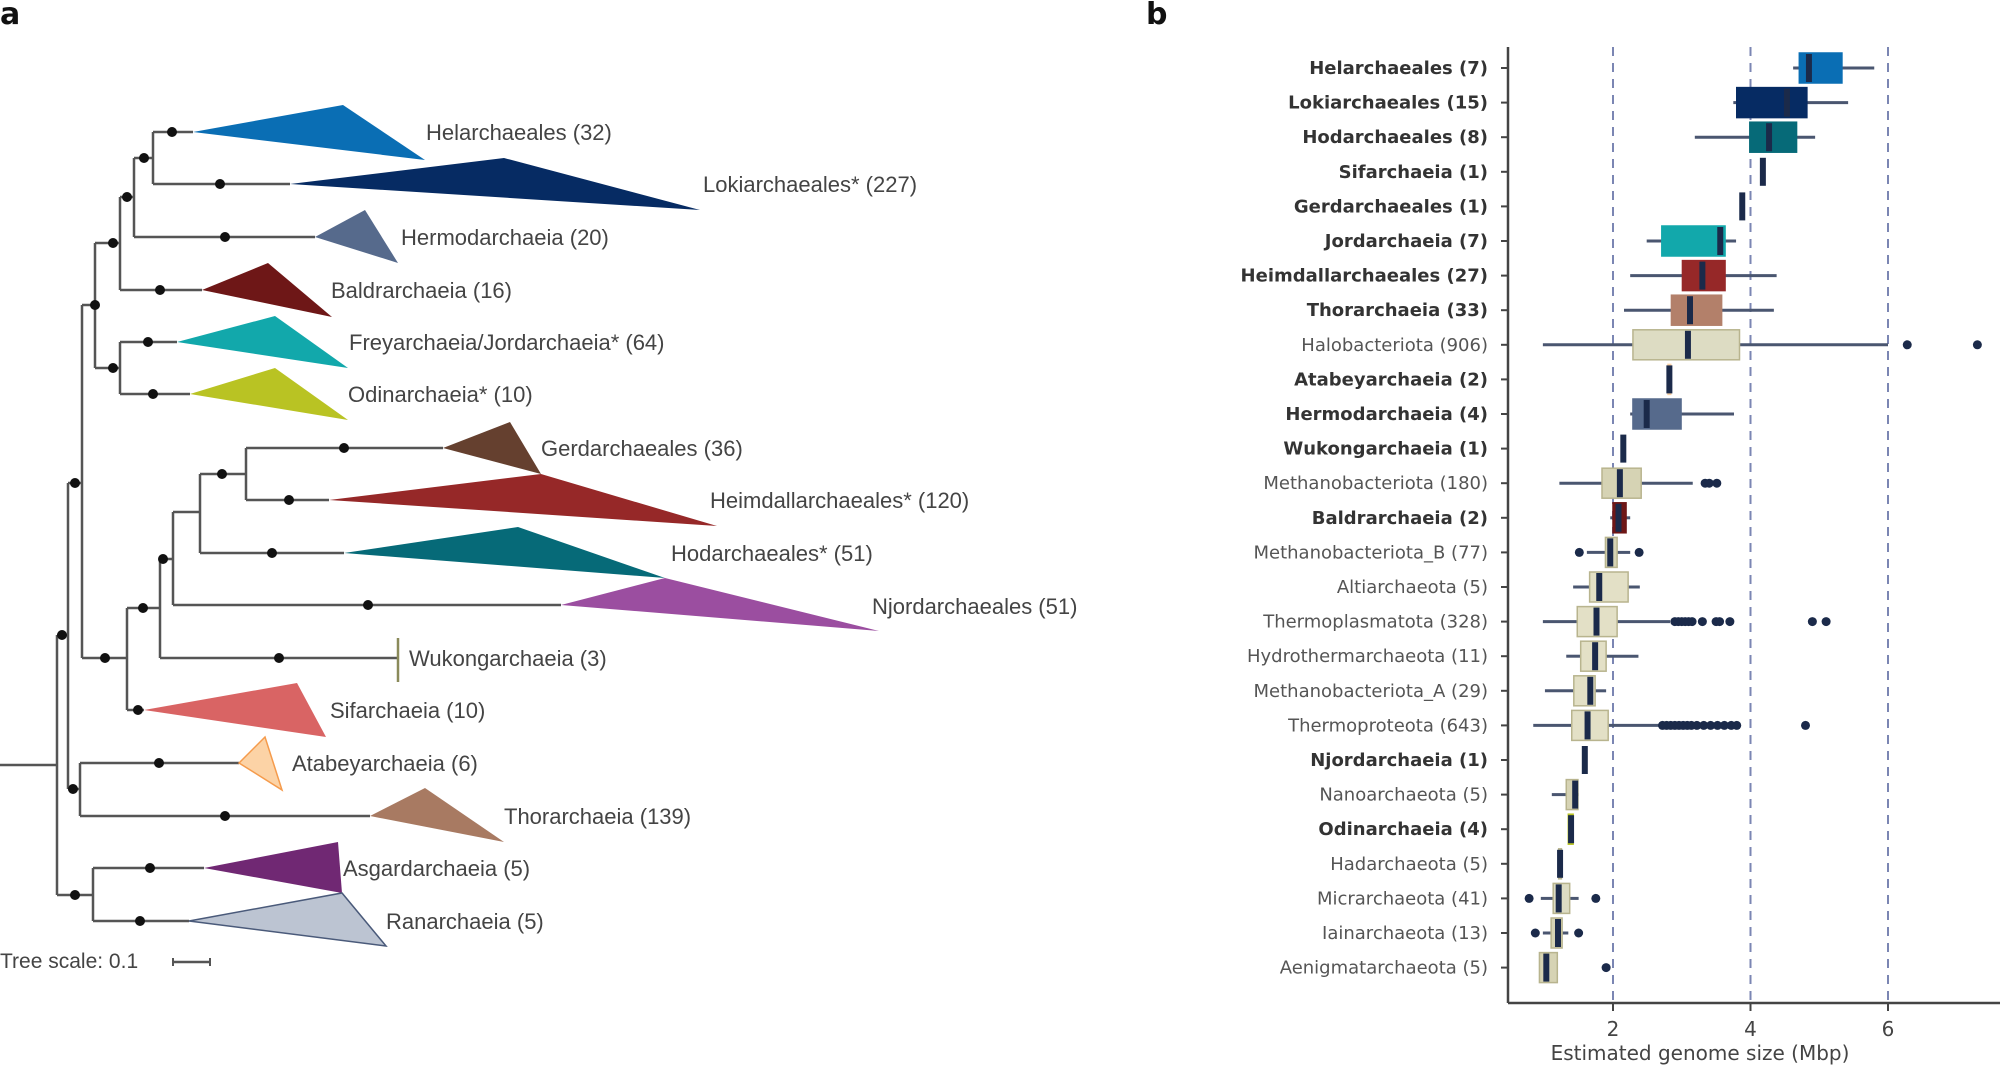 Image resolution: width=2000 pixels, height=1065 pixels. I want to click on collapsed-clade-thorarchaeia, so click(437, 815).